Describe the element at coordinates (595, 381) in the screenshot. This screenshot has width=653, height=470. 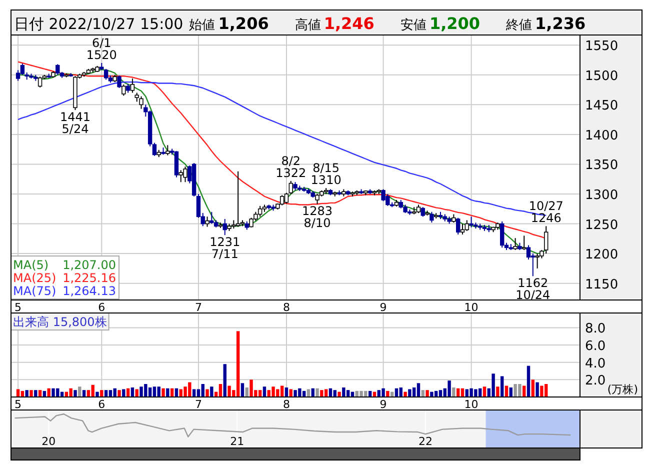
I see `y-tick-label: 2.0` at that location.